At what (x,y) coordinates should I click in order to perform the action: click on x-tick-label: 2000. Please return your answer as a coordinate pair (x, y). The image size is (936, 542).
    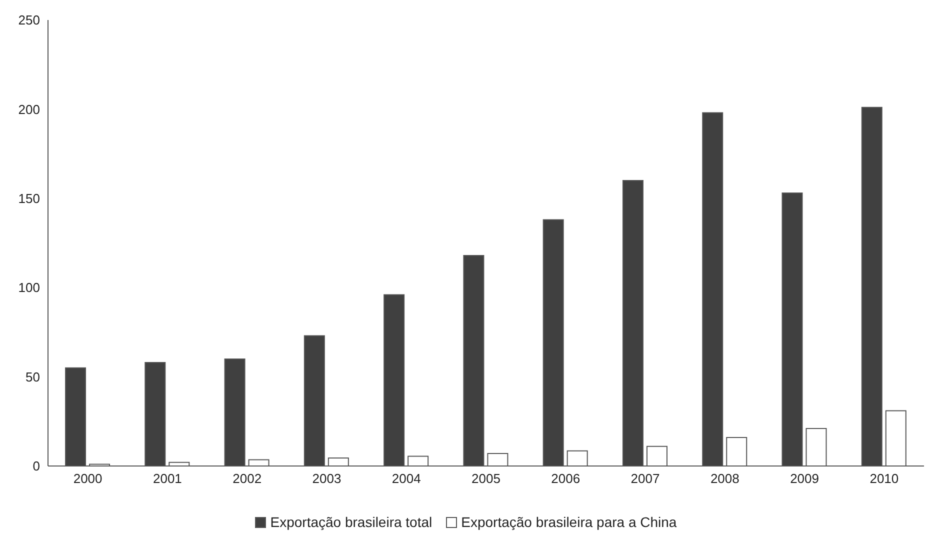
    Looking at the image, I should click on (87, 478).